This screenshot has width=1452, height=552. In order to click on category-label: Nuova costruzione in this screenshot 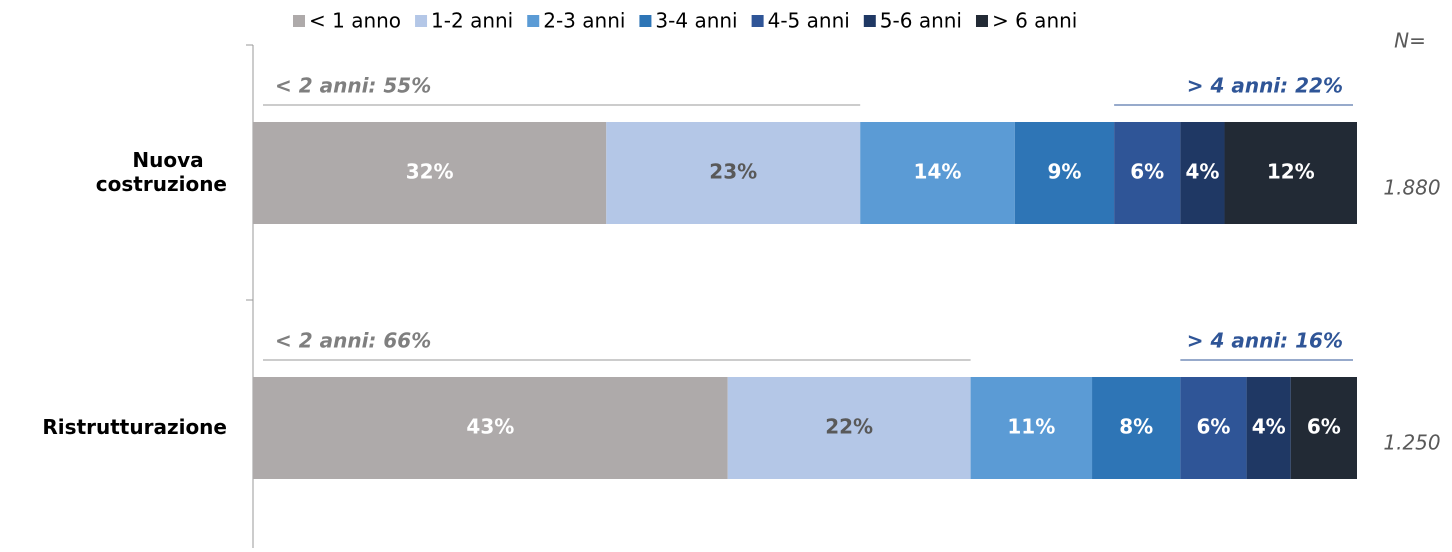, I will do `click(161, 172)`.